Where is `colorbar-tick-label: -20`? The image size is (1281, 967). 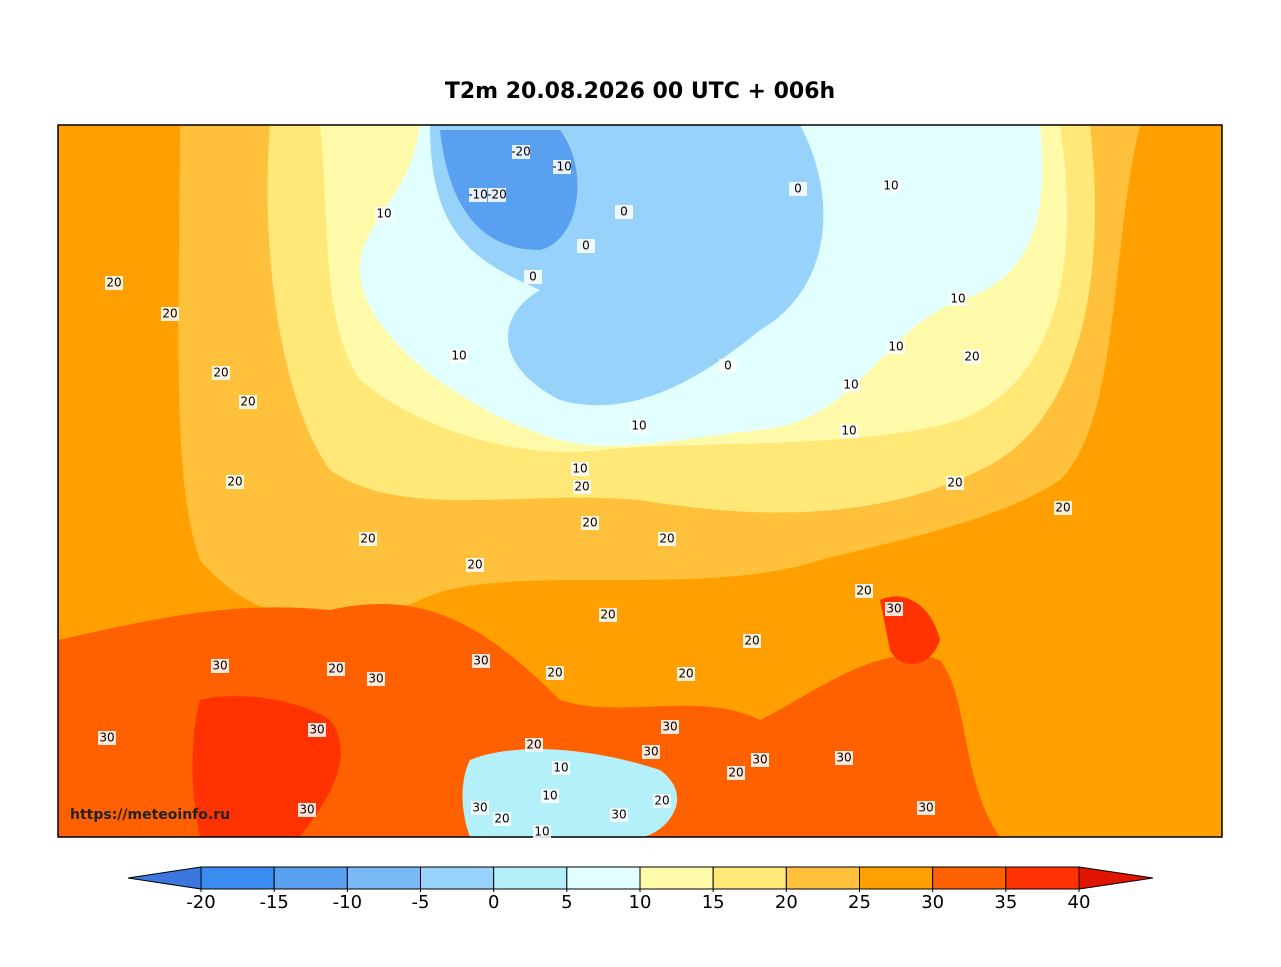 colorbar-tick-label: -20 is located at coordinates (200, 902).